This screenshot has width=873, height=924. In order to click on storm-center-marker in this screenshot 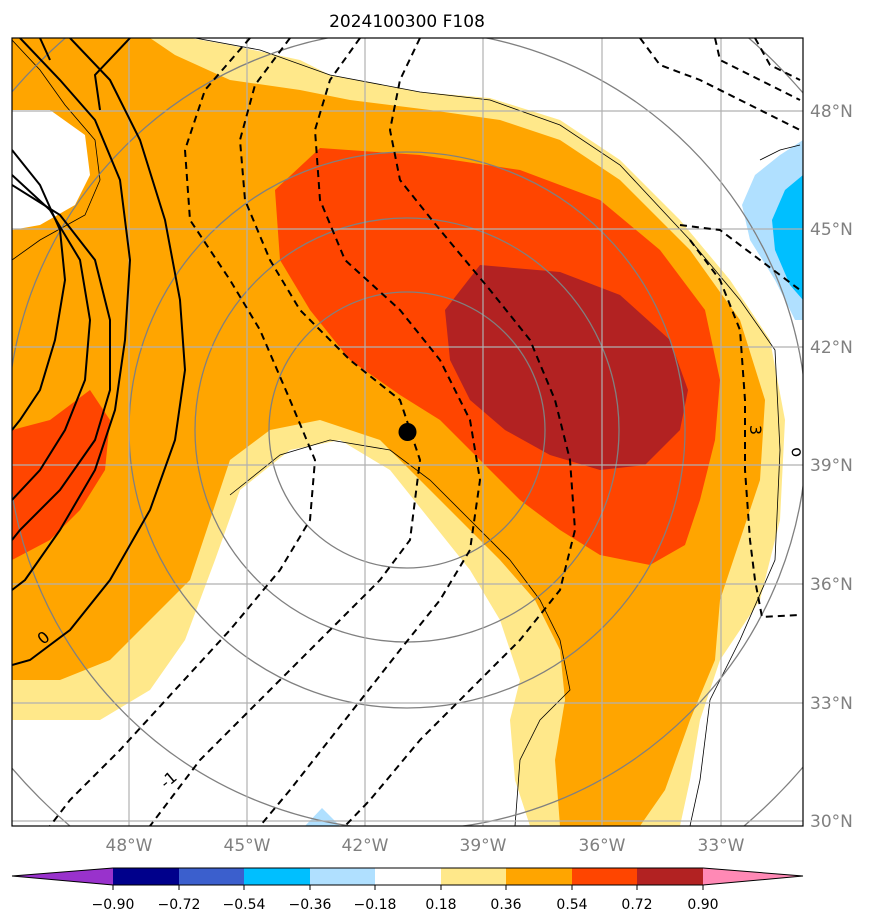, I will do `click(407, 432)`.